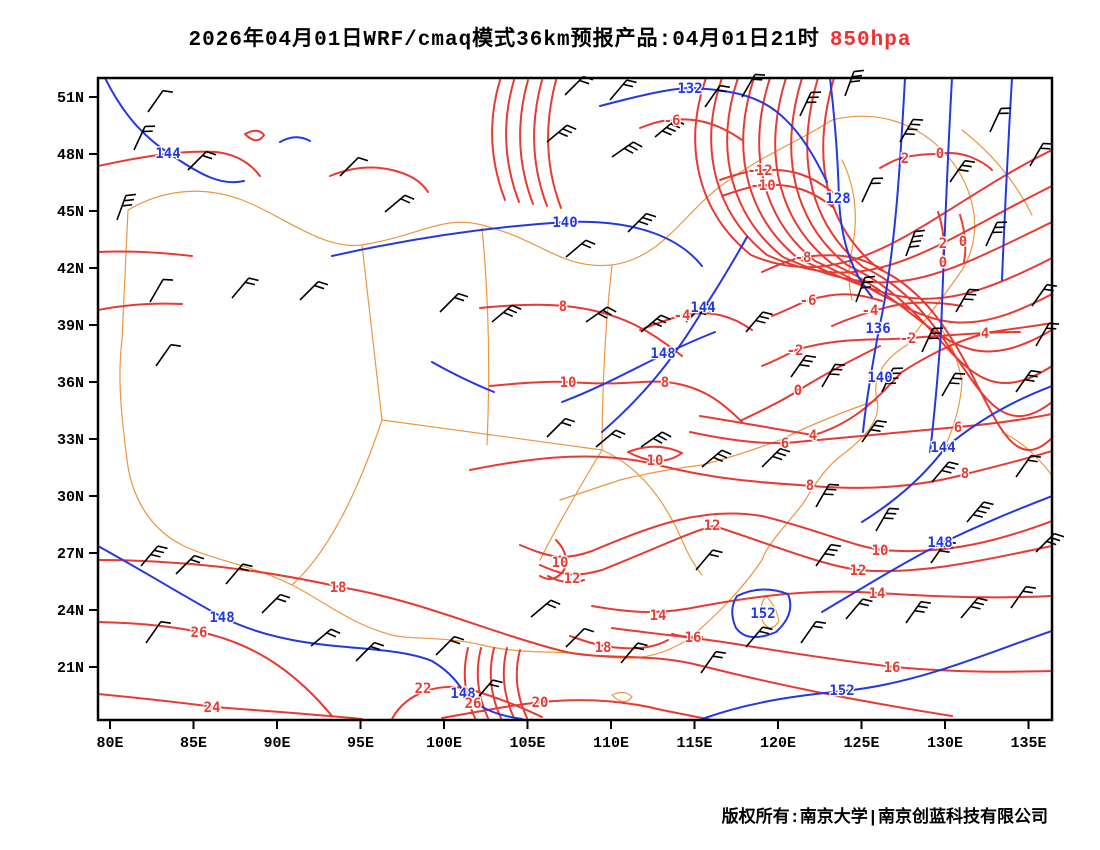 The image size is (1100, 850). What do you see at coordinates (70, 326) in the screenshot?
I see `lat-tick-label: 39N` at bounding box center [70, 326].